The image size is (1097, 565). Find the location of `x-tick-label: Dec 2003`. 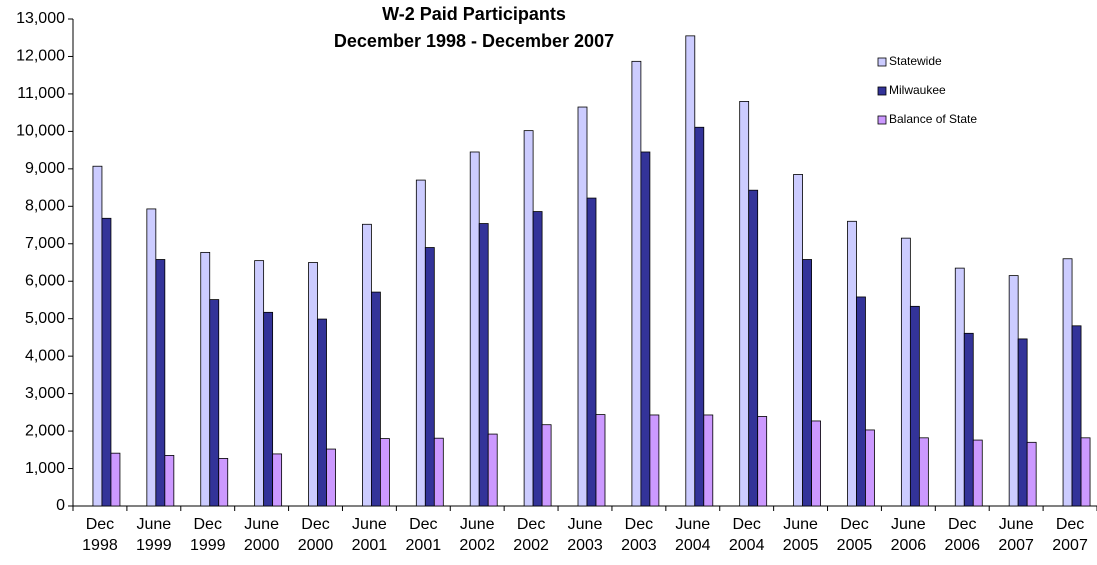

x-tick-label: Dec 2003 is located at coordinates (639, 535).